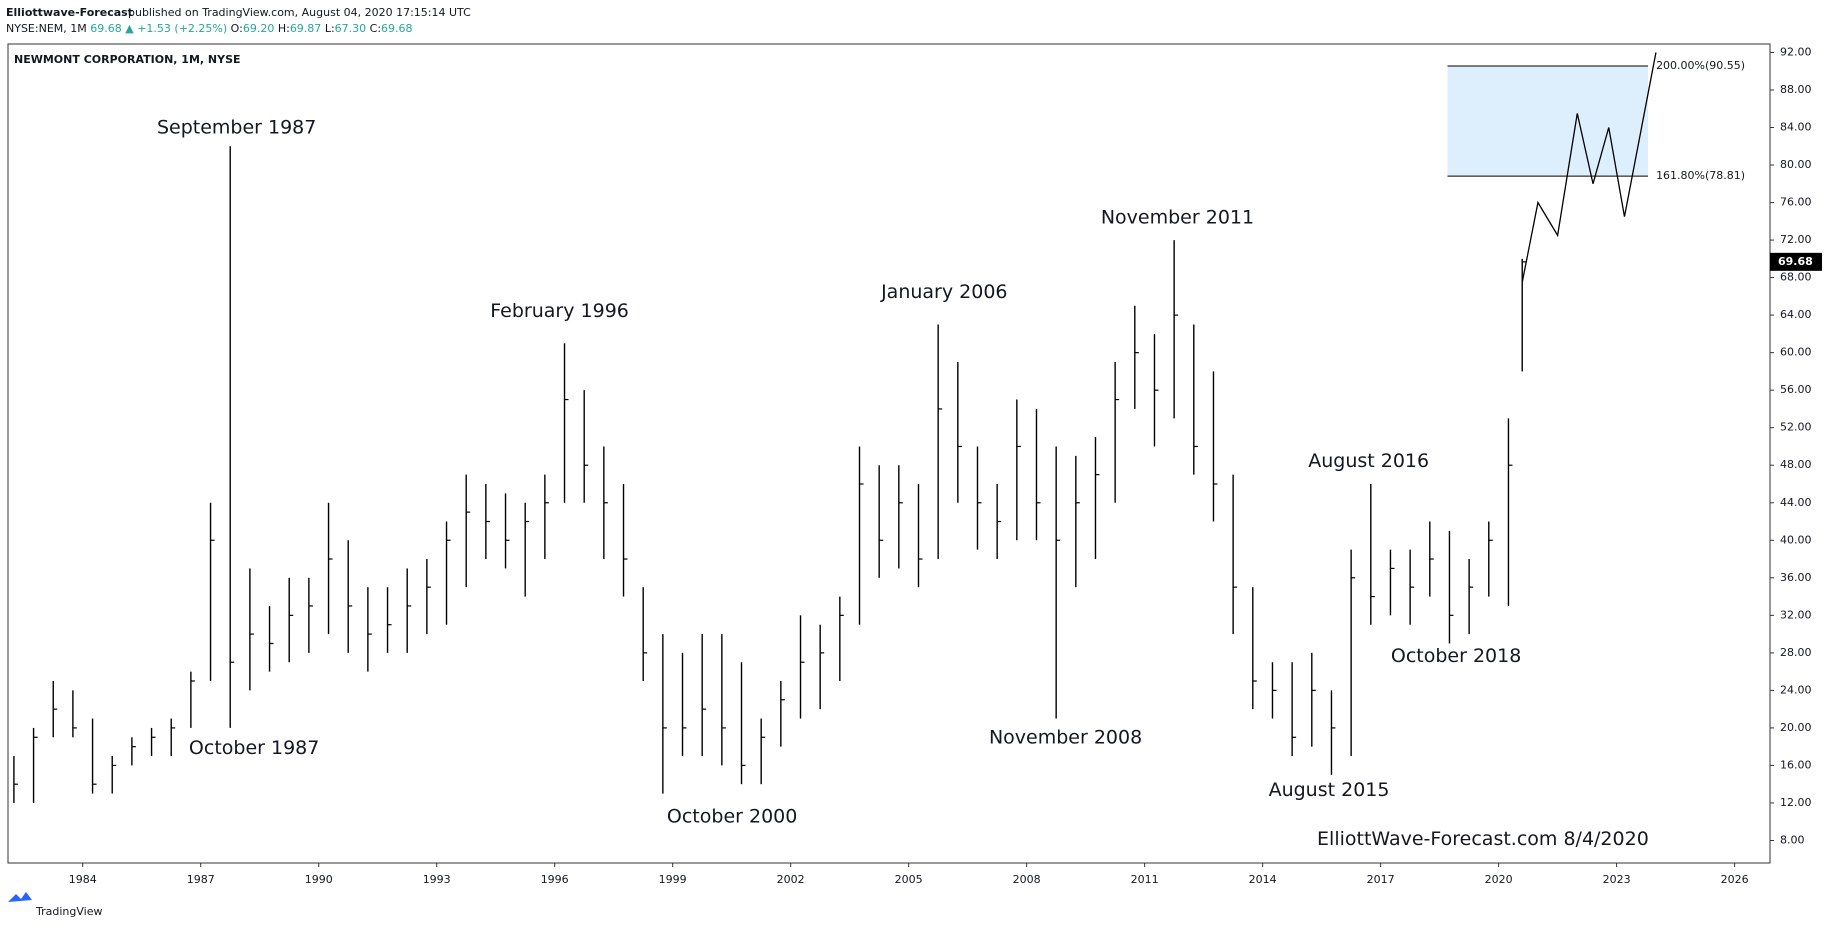  Describe the element at coordinates (1796, 464) in the screenshot. I see `y-tick-label: 48.00` at that location.